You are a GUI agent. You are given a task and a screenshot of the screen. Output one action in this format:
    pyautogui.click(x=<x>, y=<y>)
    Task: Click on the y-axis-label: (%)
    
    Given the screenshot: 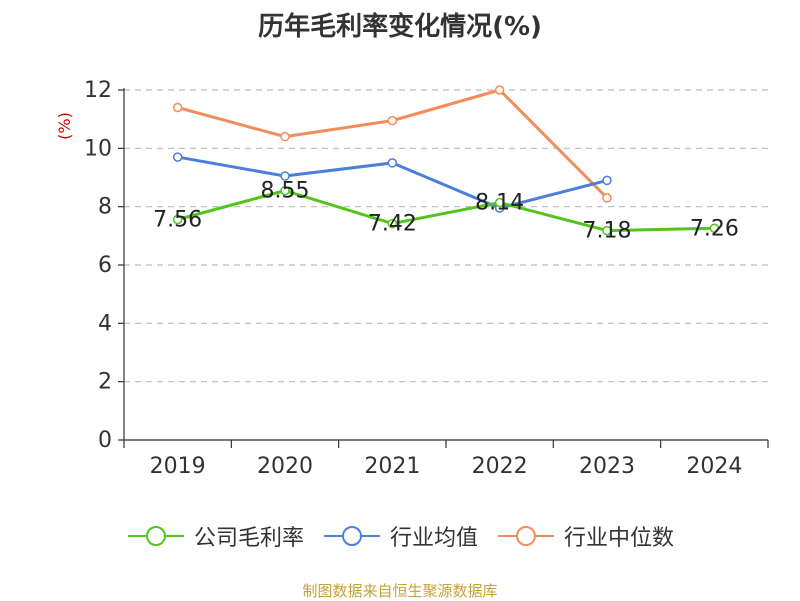 What is the action you would take?
    pyautogui.click(x=64, y=126)
    